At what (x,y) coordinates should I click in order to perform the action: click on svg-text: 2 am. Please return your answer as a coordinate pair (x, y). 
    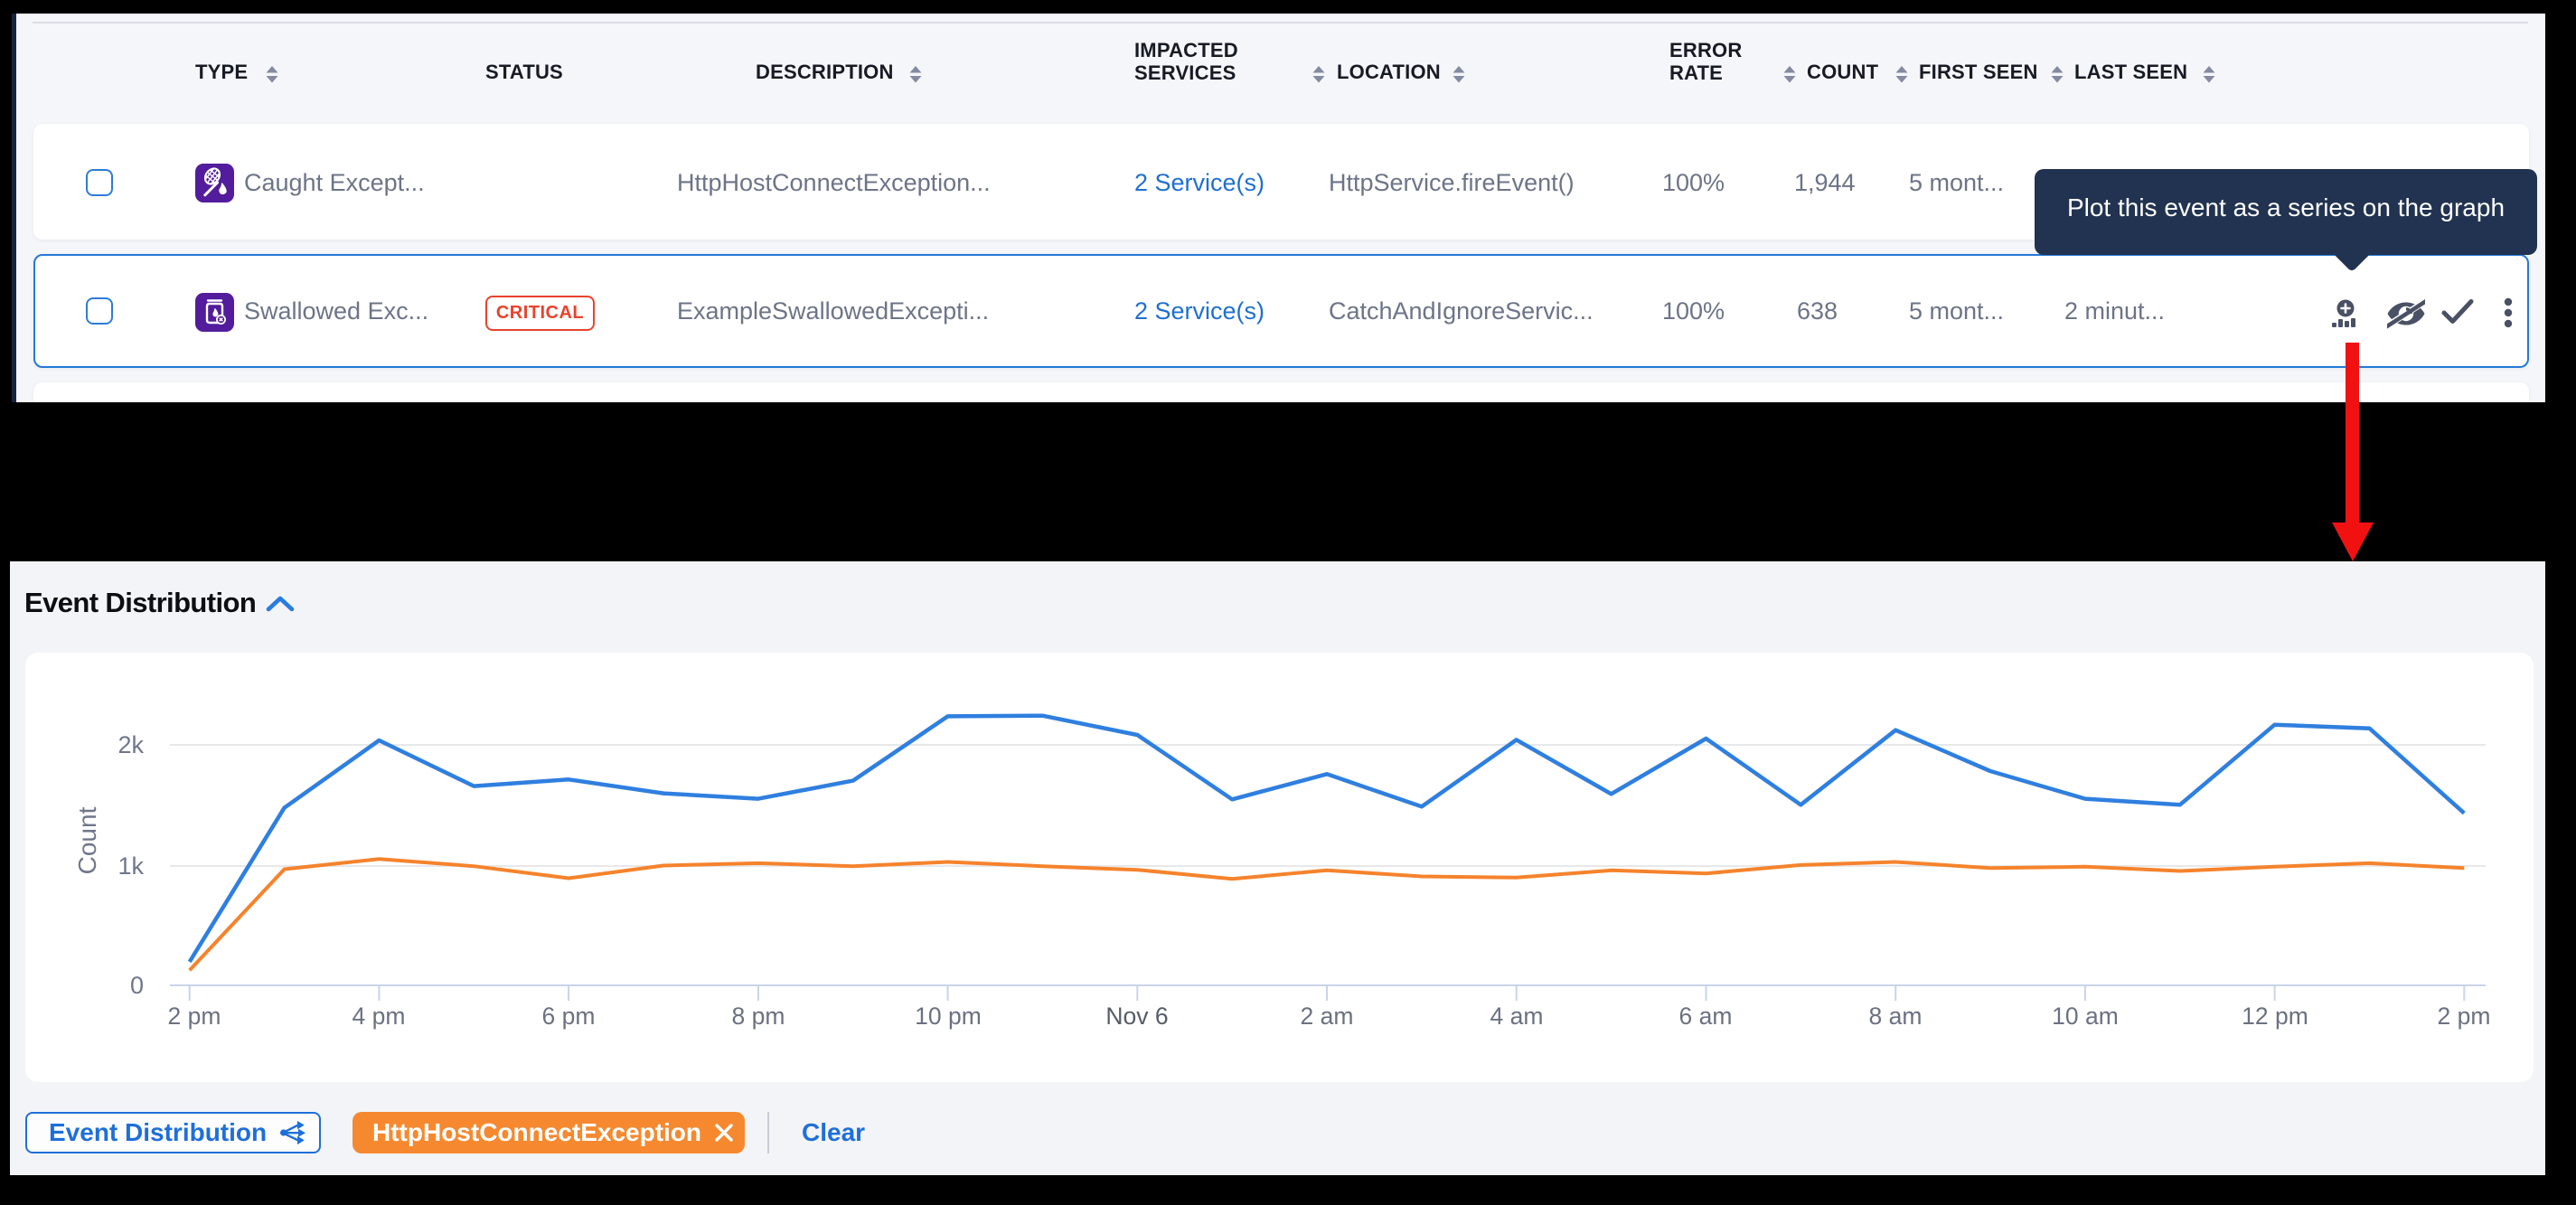
    Looking at the image, I should click on (1328, 1016).